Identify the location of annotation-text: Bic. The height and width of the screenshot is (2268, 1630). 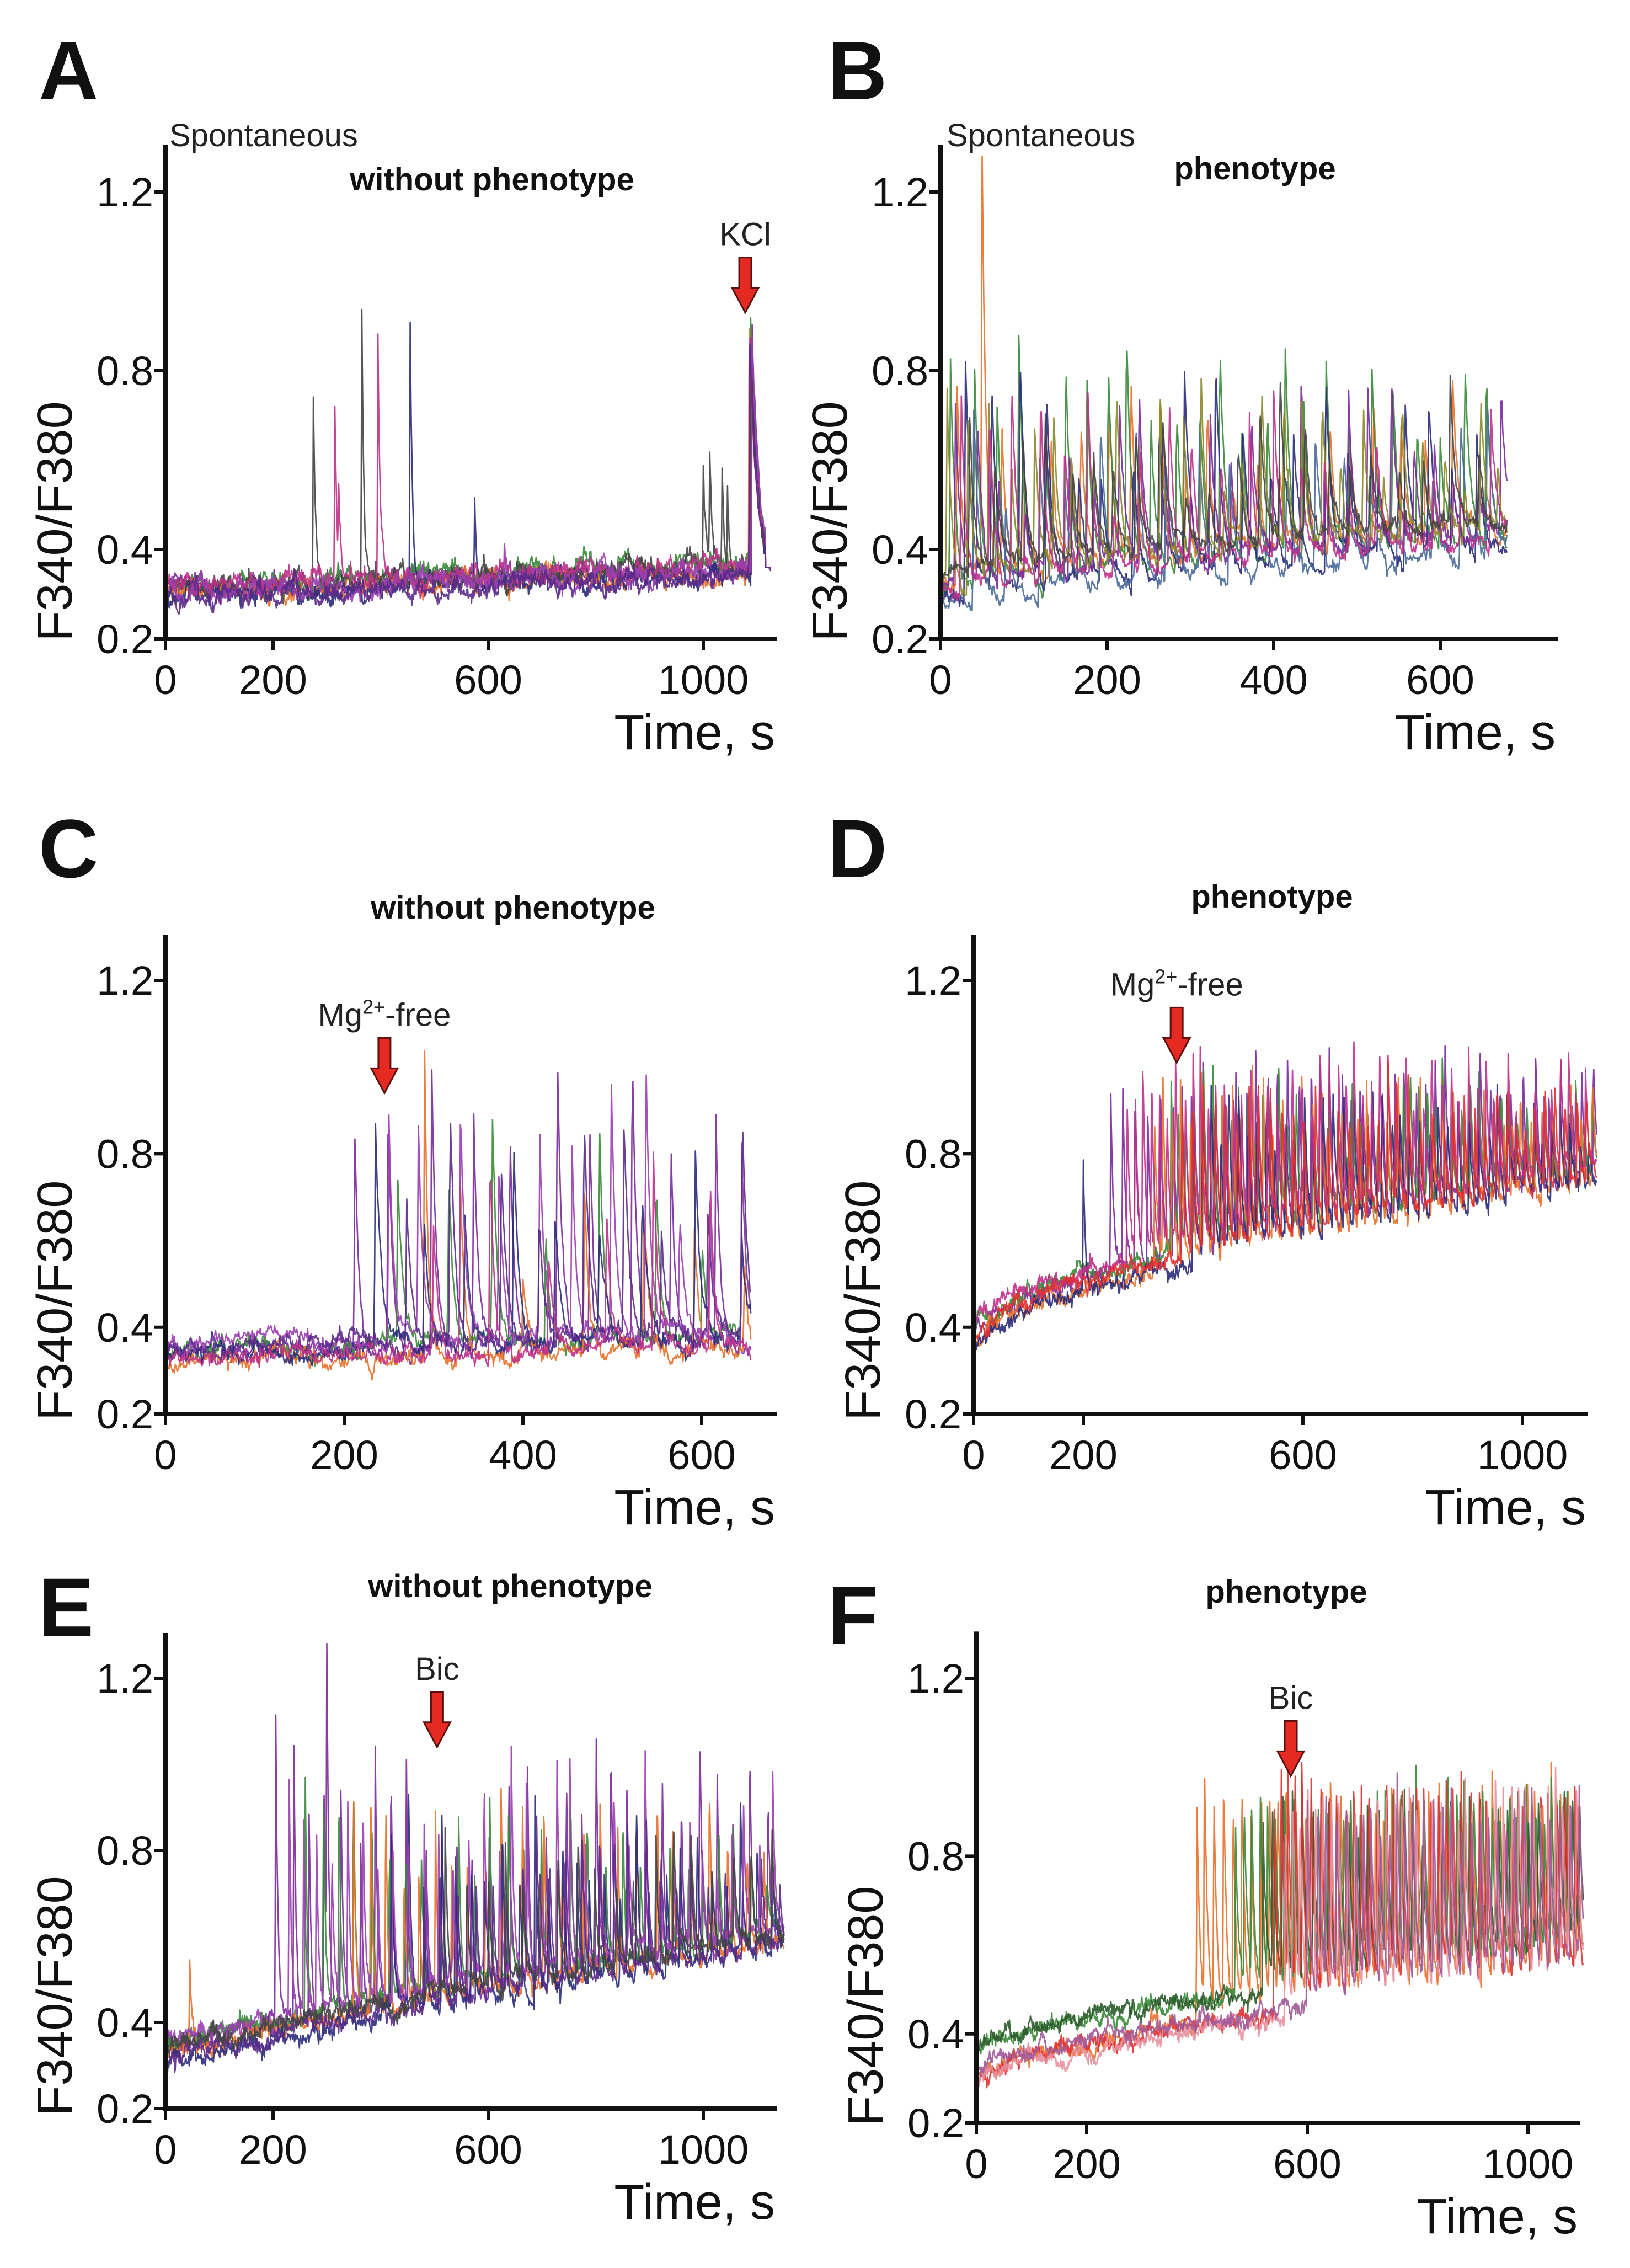
(1291, 1698).